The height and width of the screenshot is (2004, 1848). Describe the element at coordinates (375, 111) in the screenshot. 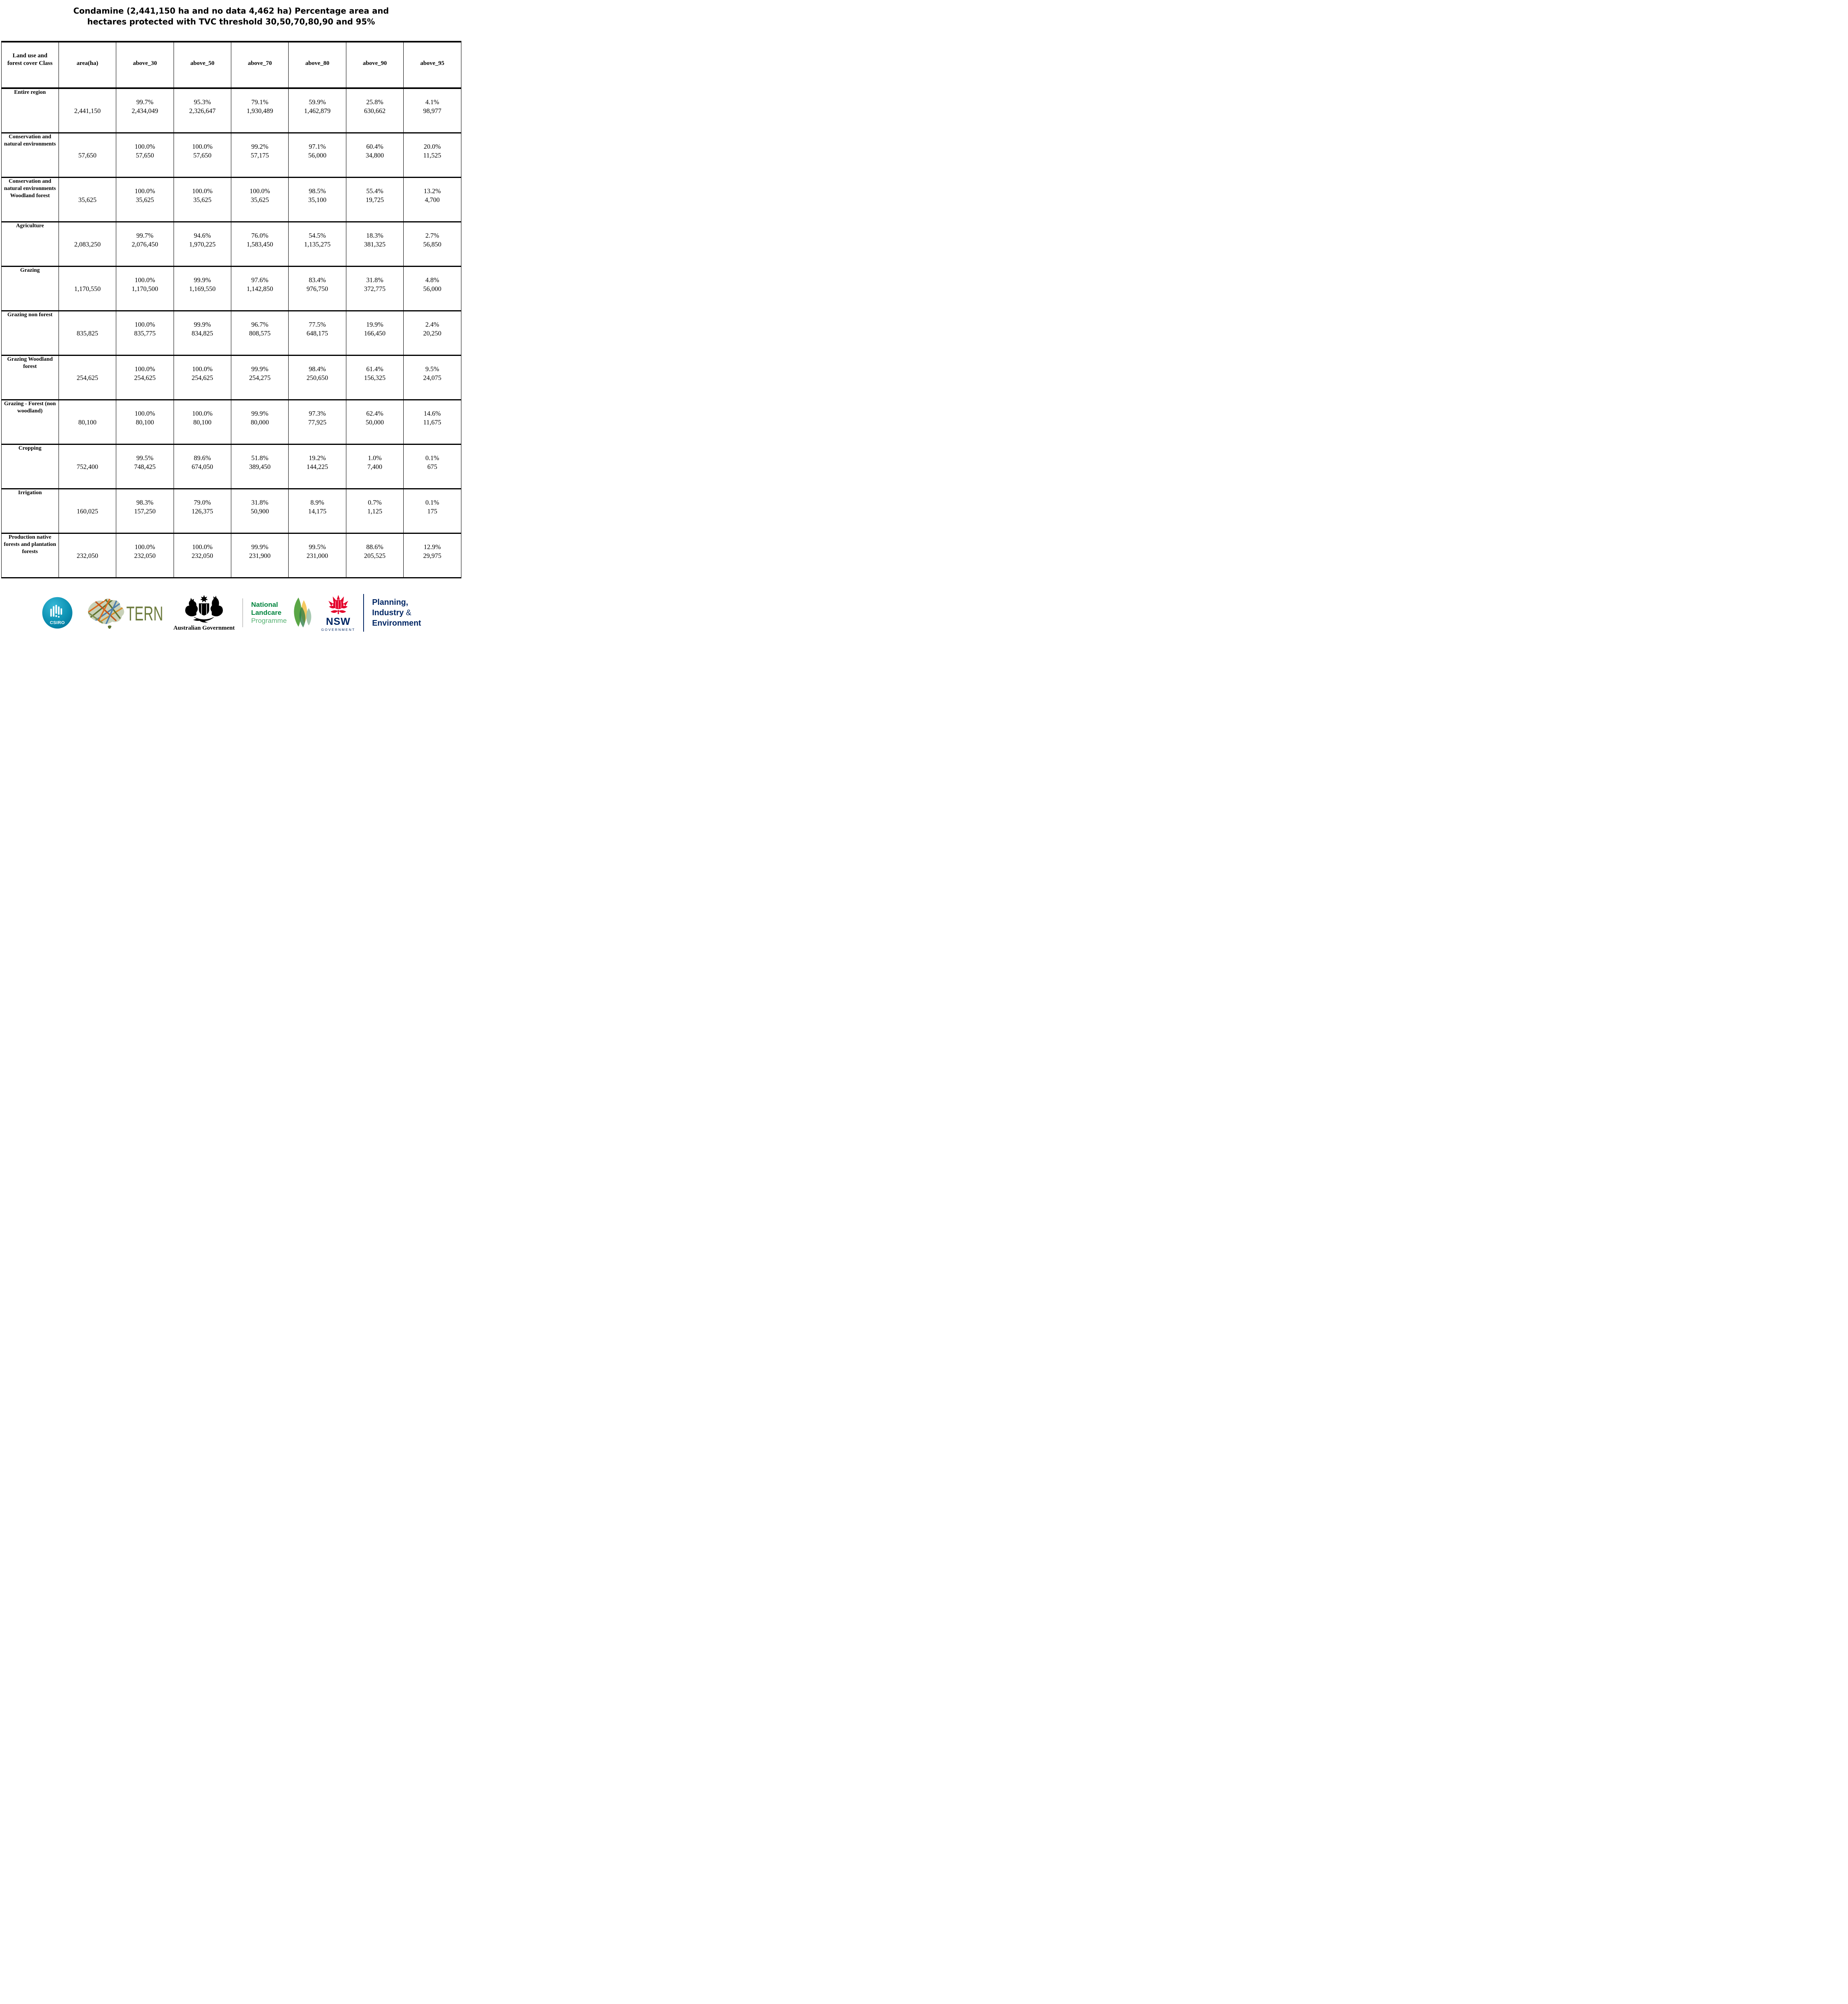

I see `ha-value: 630,662` at that location.